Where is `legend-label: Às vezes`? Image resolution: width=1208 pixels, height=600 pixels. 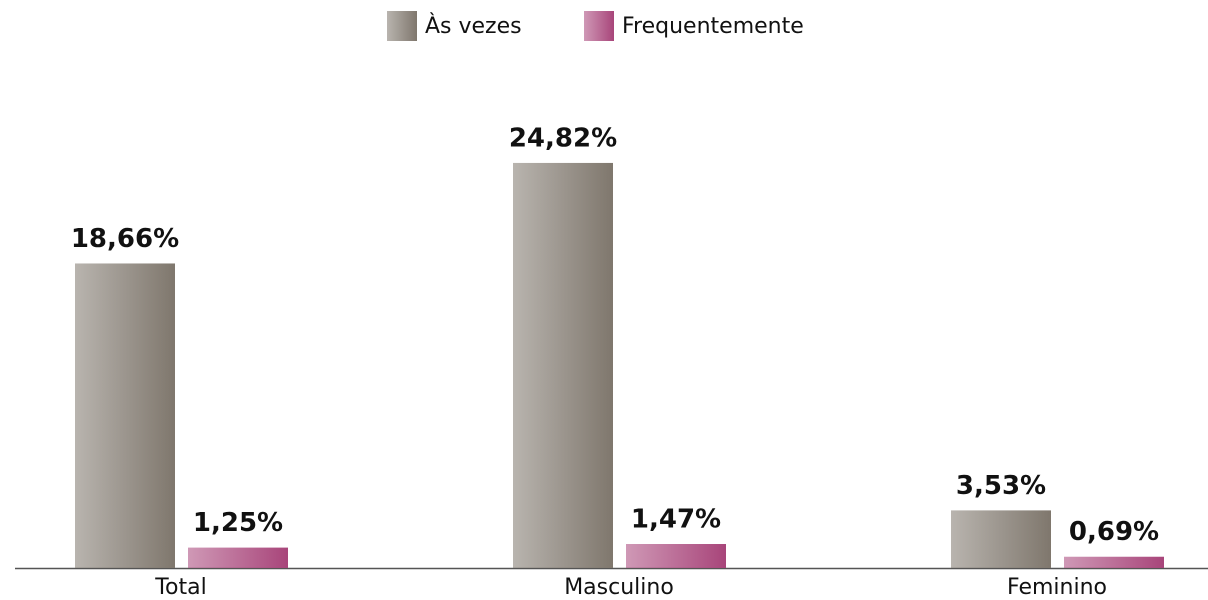
legend-label: Às vezes is located at coordinates (473, 26).